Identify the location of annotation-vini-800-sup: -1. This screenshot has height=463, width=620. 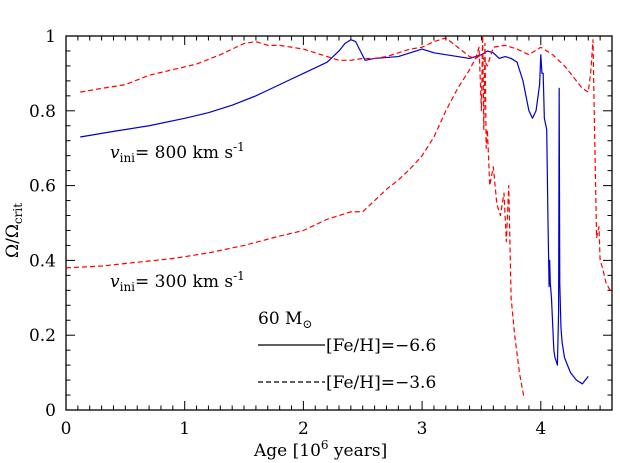
(239, 147).